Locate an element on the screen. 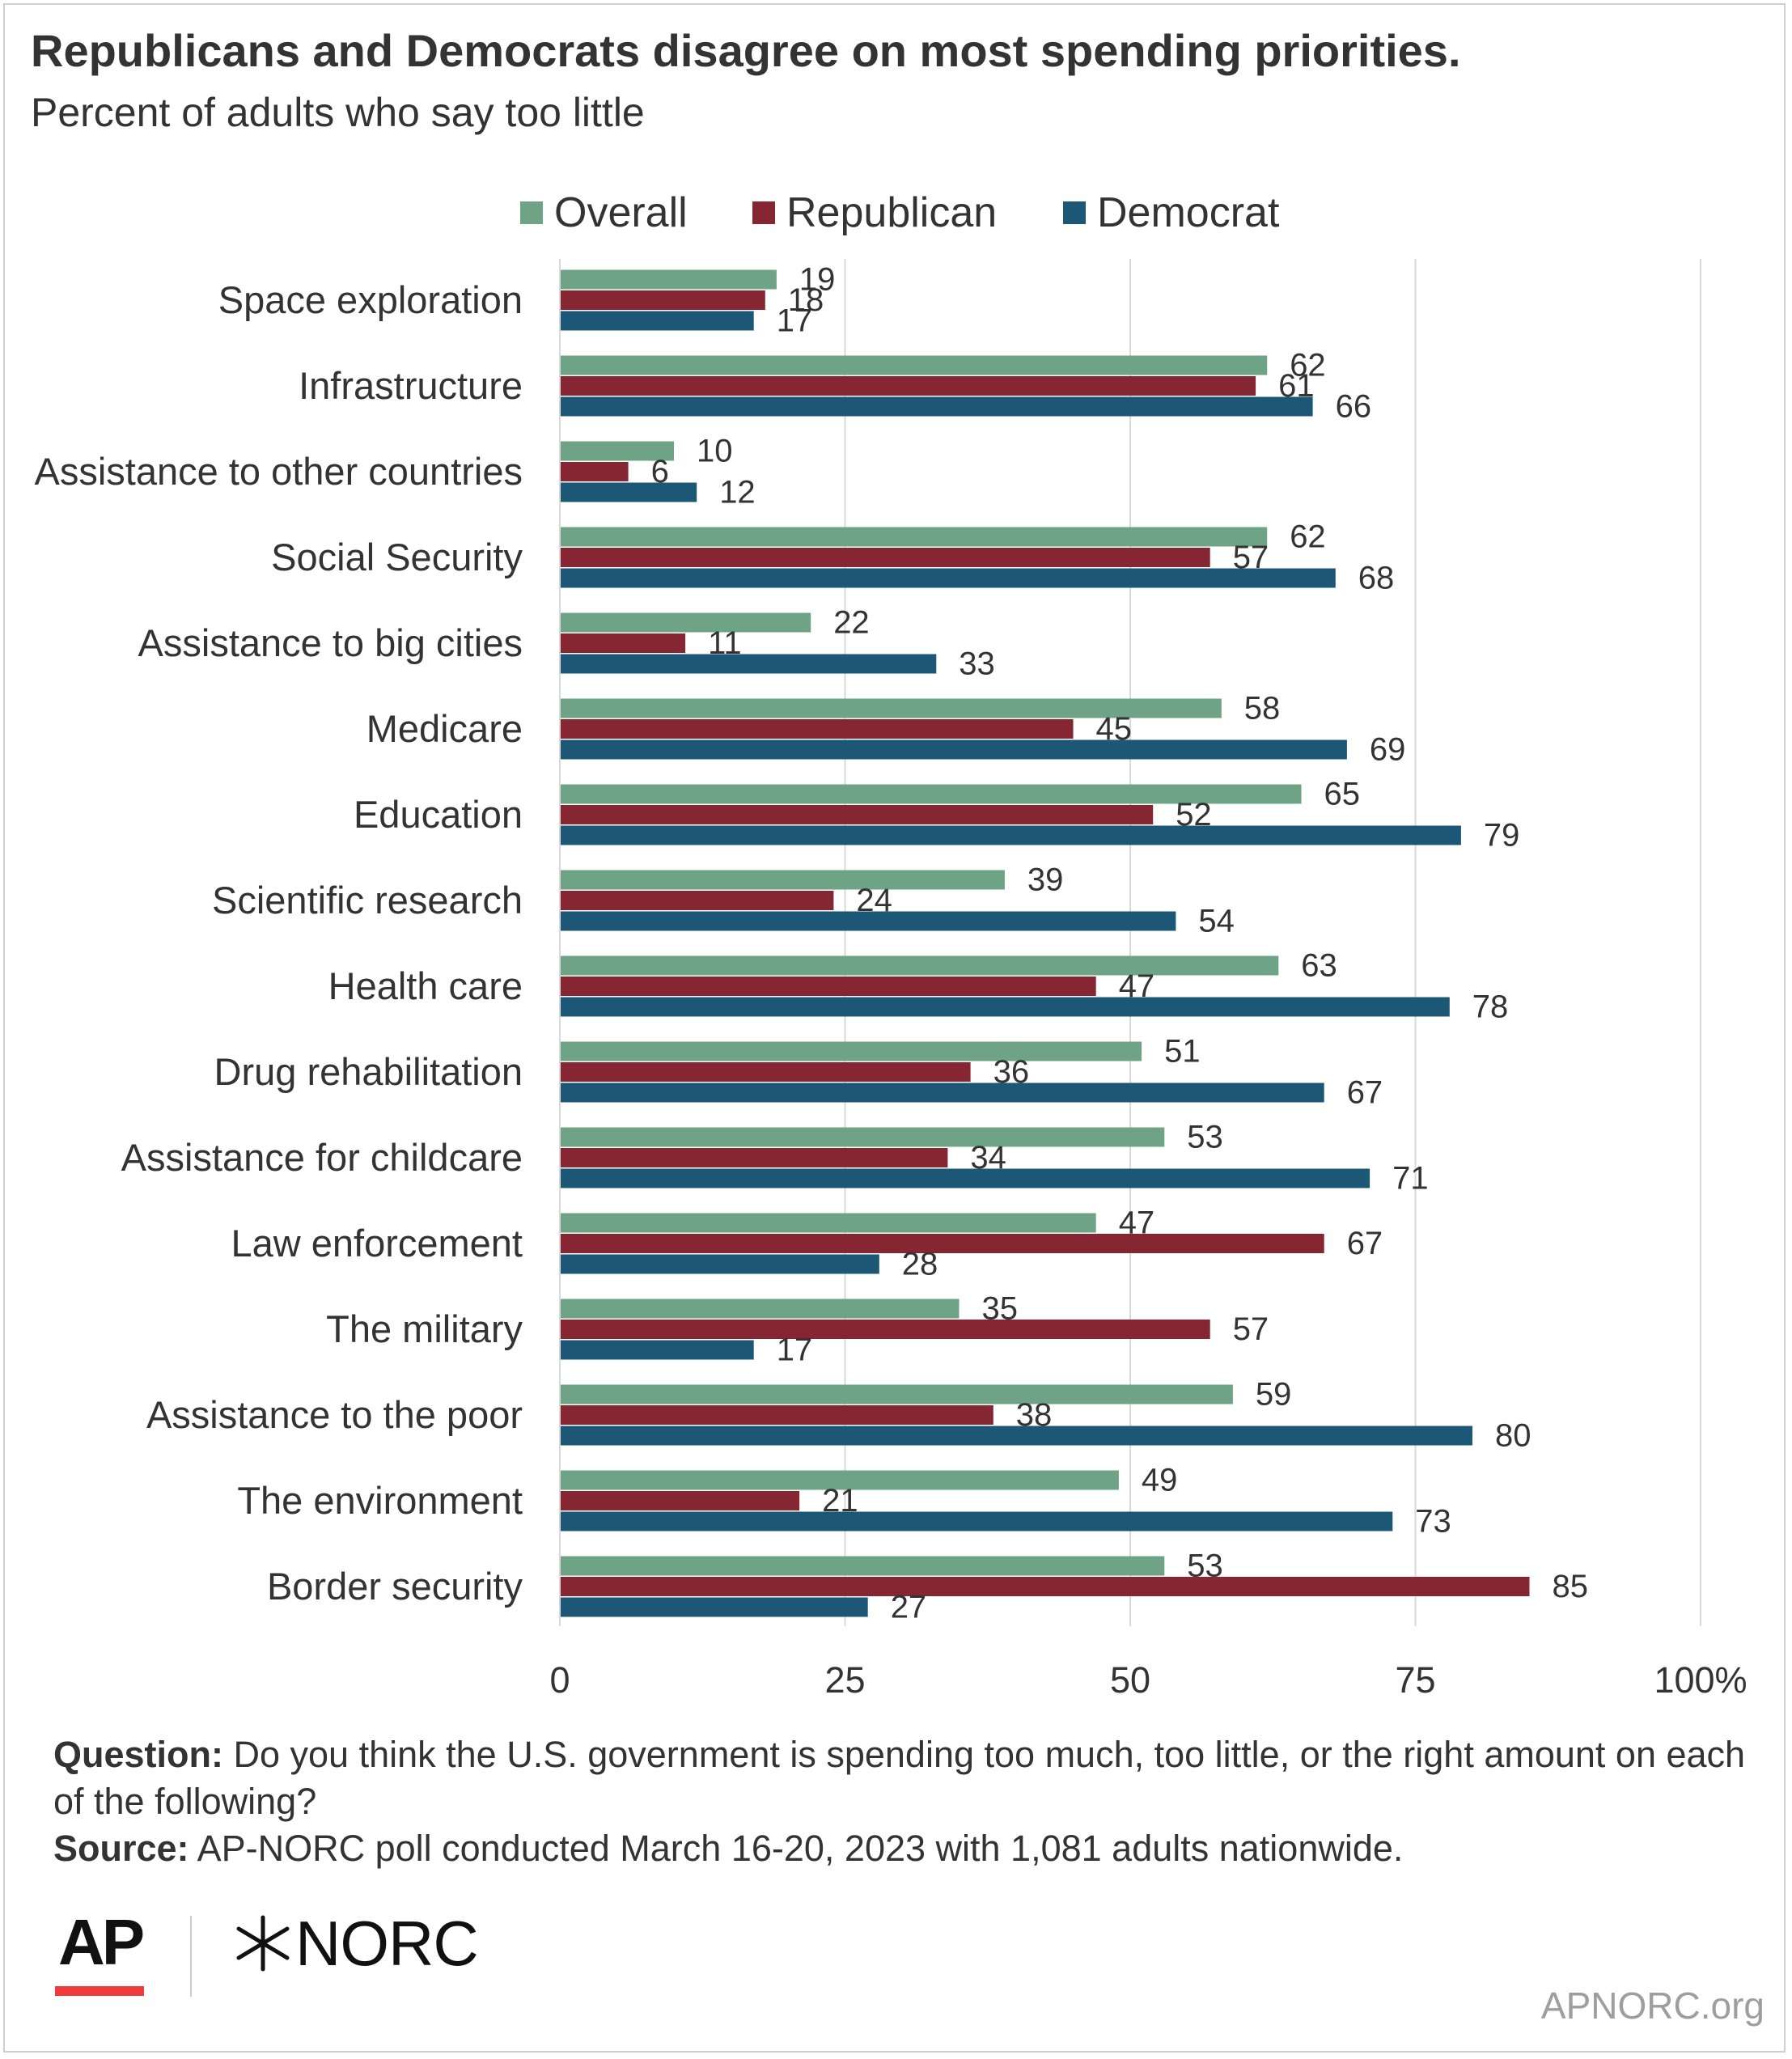 Image resolution: width=1792 pixels, height=2059 pixels. category-label: Border security is located at coordinates (395, 1586).